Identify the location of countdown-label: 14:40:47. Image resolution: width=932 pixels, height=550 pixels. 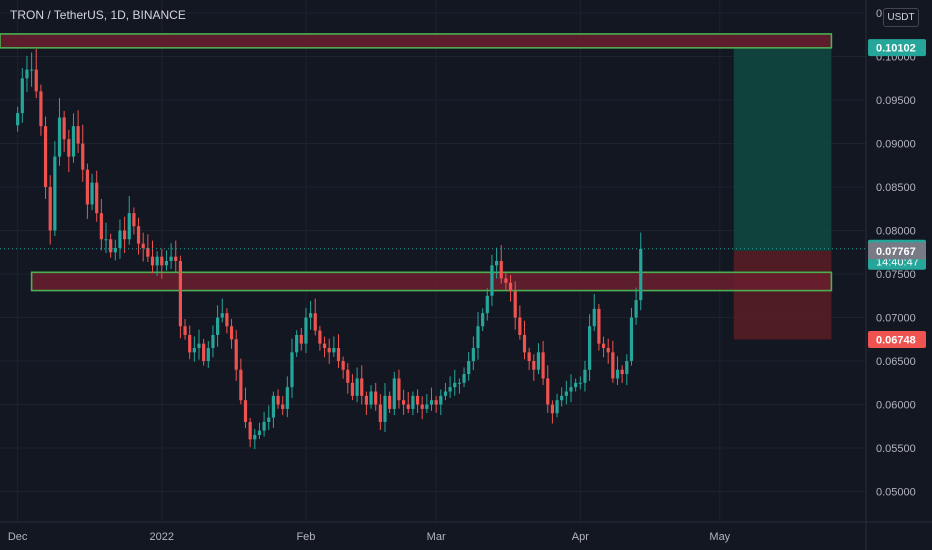
(897, 263).